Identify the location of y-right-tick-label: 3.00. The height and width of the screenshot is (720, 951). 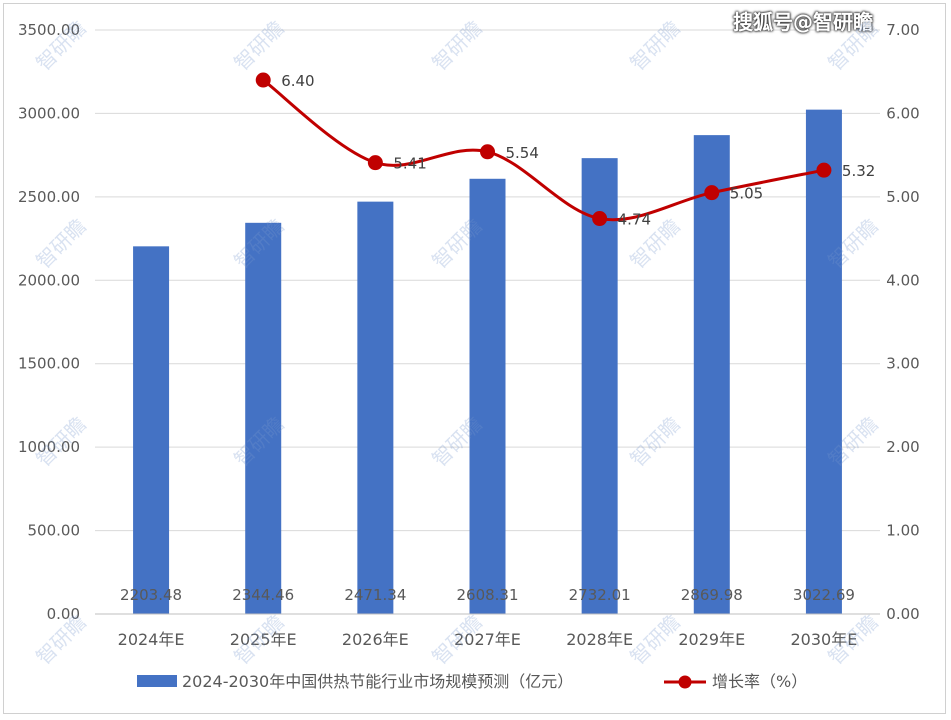
(902, 364).